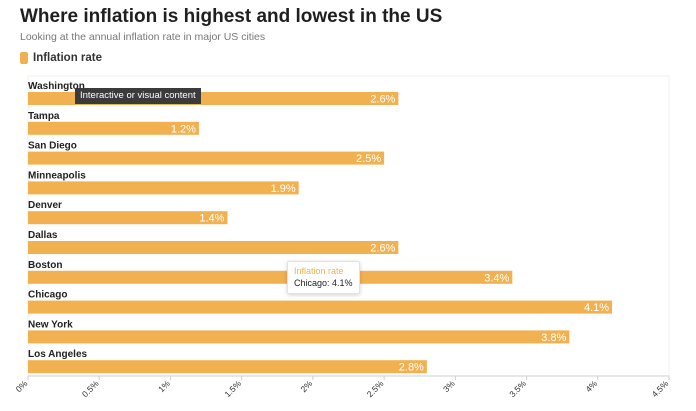  Describe the element at coordinates (517, 388) in the screenshot. I see `x-tick-label: 3.5%` at that location.